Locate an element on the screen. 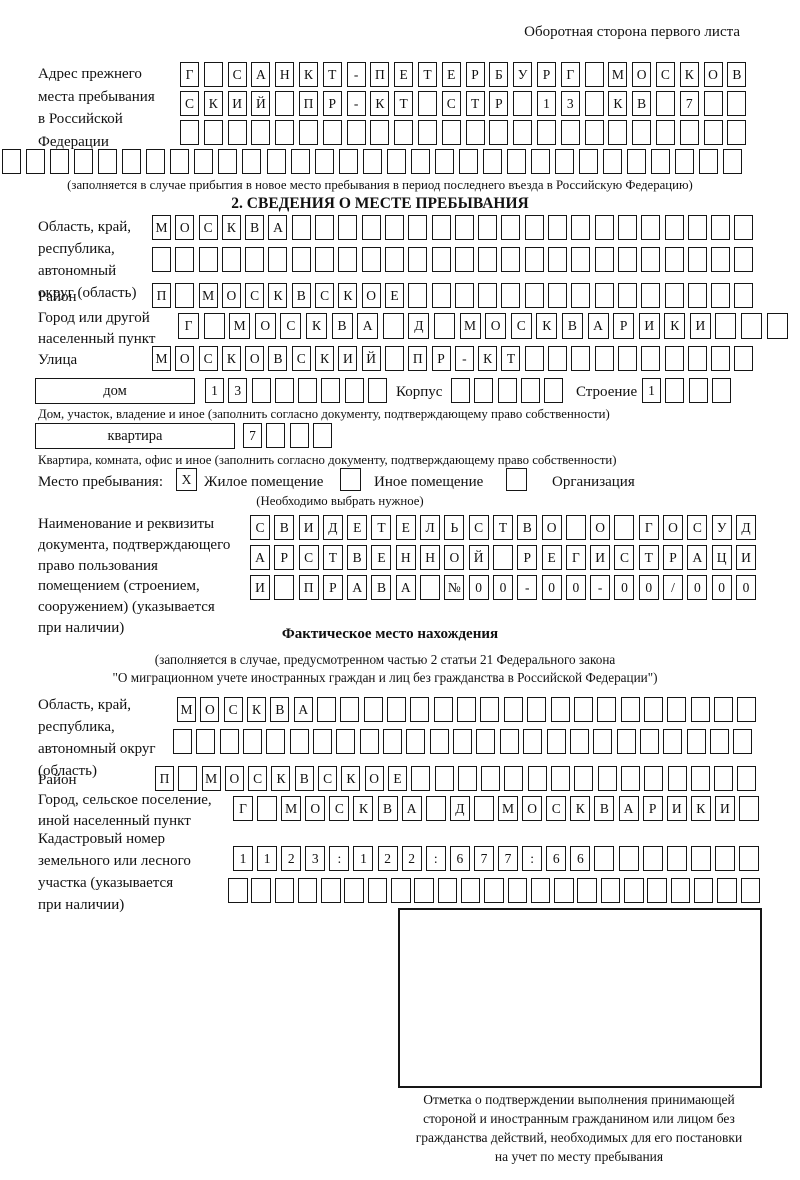  stay-type-checkbox-other-premises is located at coordinates (350, 479).